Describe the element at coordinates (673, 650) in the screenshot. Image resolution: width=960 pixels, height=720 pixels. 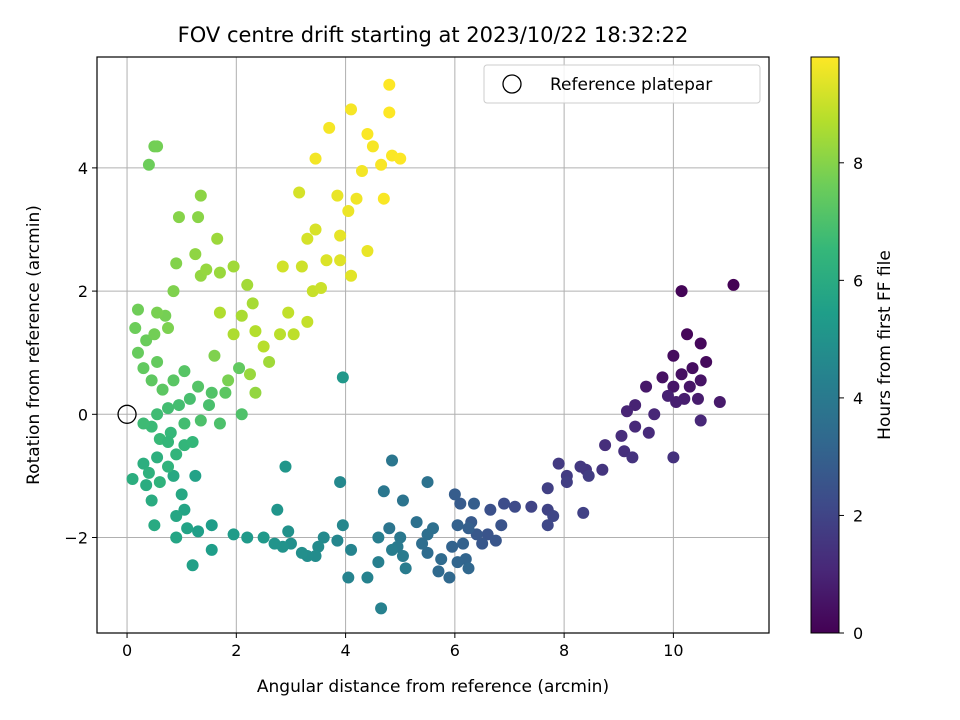
I see `x-tick-label: 10` at that location.